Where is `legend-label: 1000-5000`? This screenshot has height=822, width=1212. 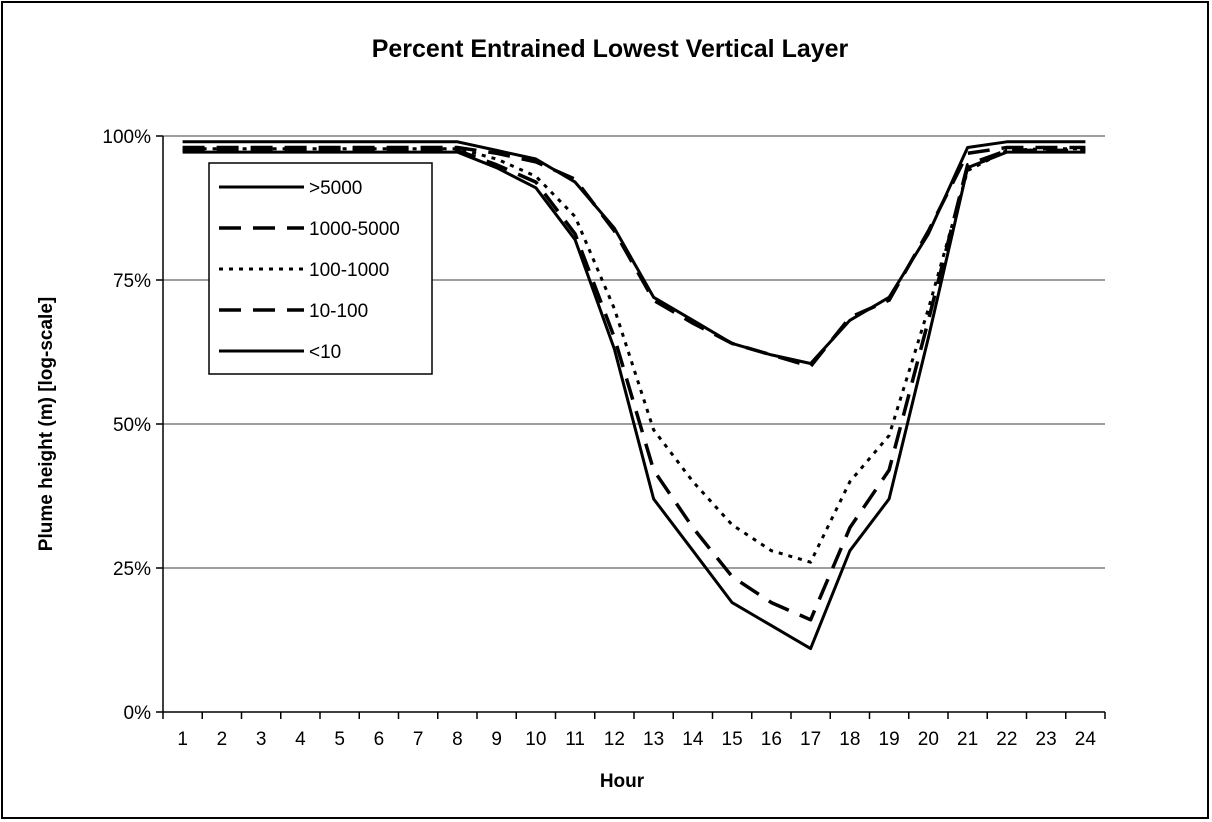 legend-label: 1000-5000 is located at coordinates (354, 229).